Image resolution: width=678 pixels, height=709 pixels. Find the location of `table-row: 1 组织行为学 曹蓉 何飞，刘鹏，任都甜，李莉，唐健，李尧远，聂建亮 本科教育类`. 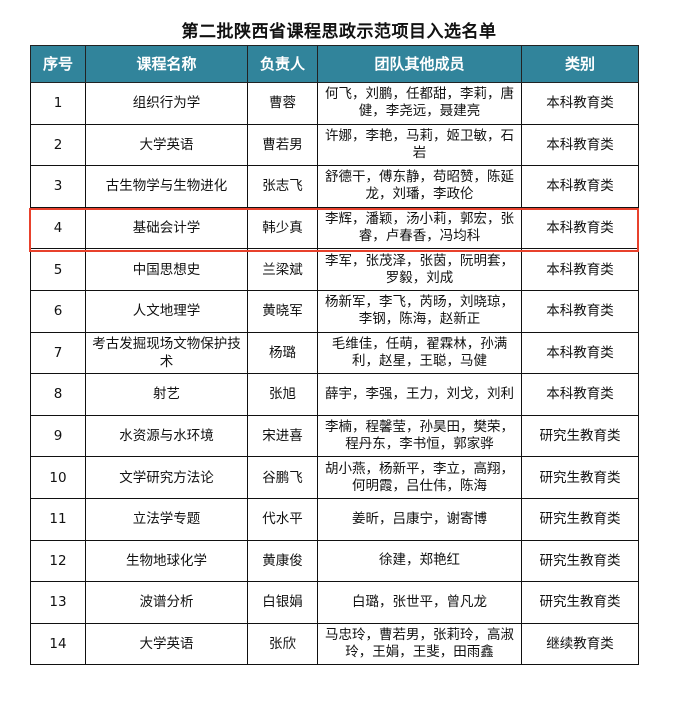

table-row: 1 组织行为学 曹蓉 何飞，刘鹏，任都甜，李莉，唐健，李尧远，聂建亮 本科教育类 is located at coordinates (334, 103).